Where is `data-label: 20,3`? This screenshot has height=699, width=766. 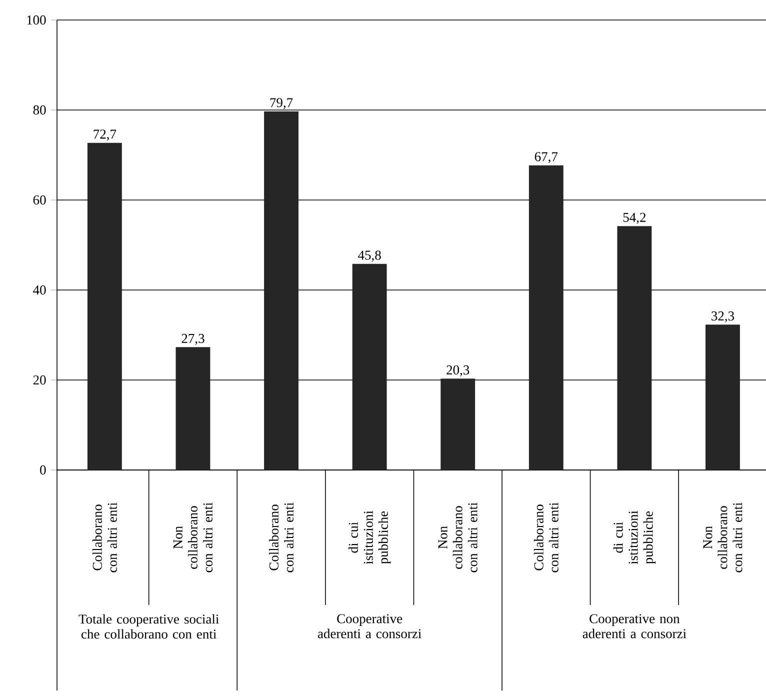
data-label: 20,3 is located at coordinates (458, 370).